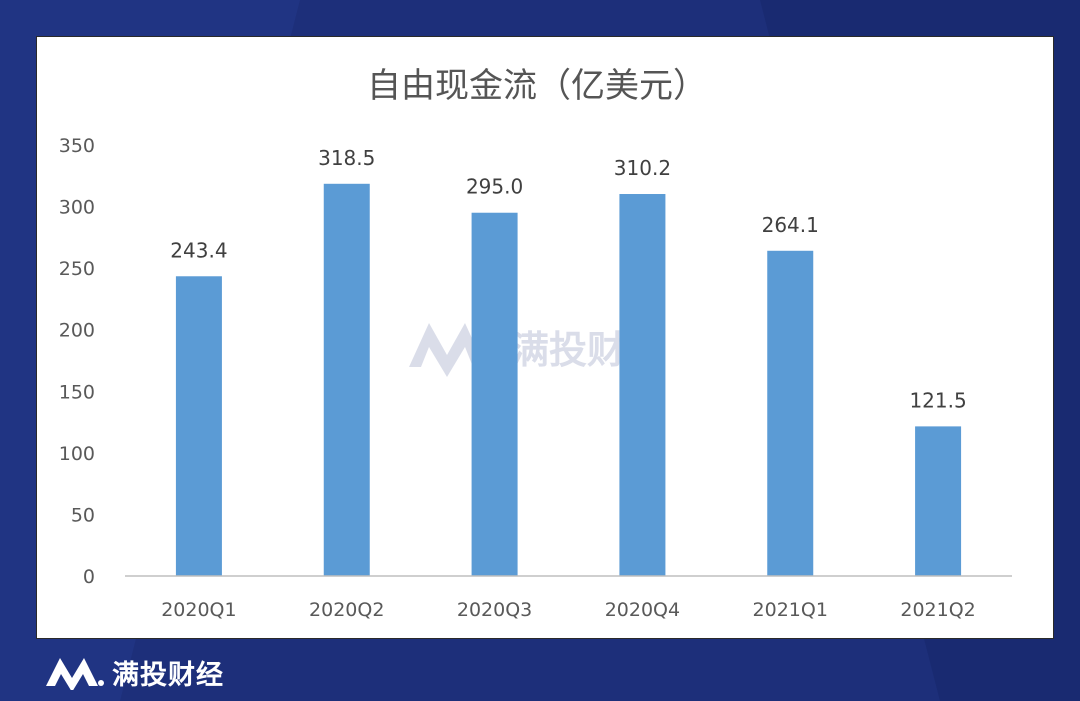 This screenshot has width=1080, height=701. Describe the element at coordinates (77, 269) in the screenshot. I see `y-tick-label: 250` at that location.